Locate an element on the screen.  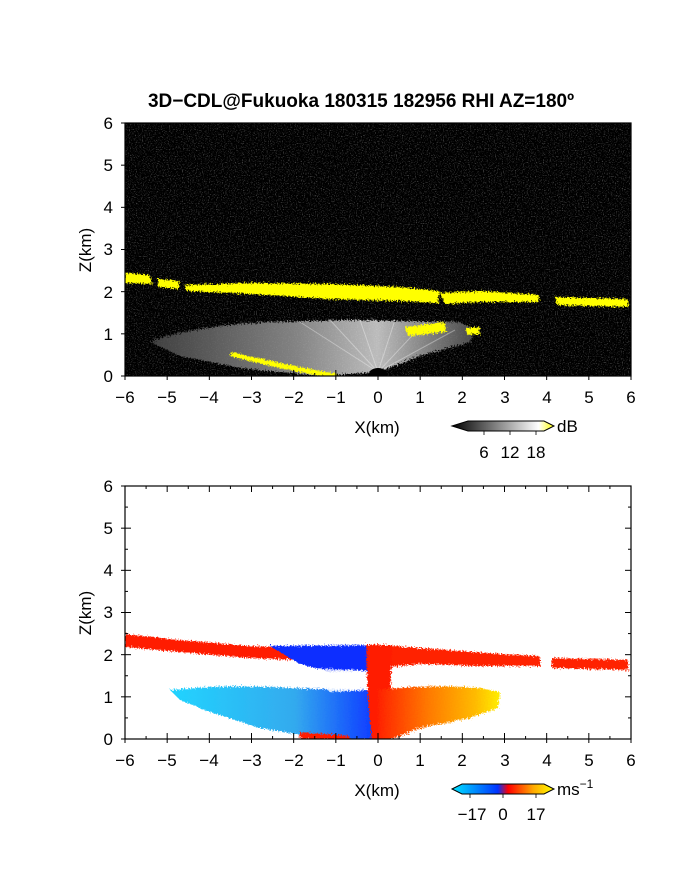
velocity-colorbar-unit: ms−1 is located at coordinates (575, 788).